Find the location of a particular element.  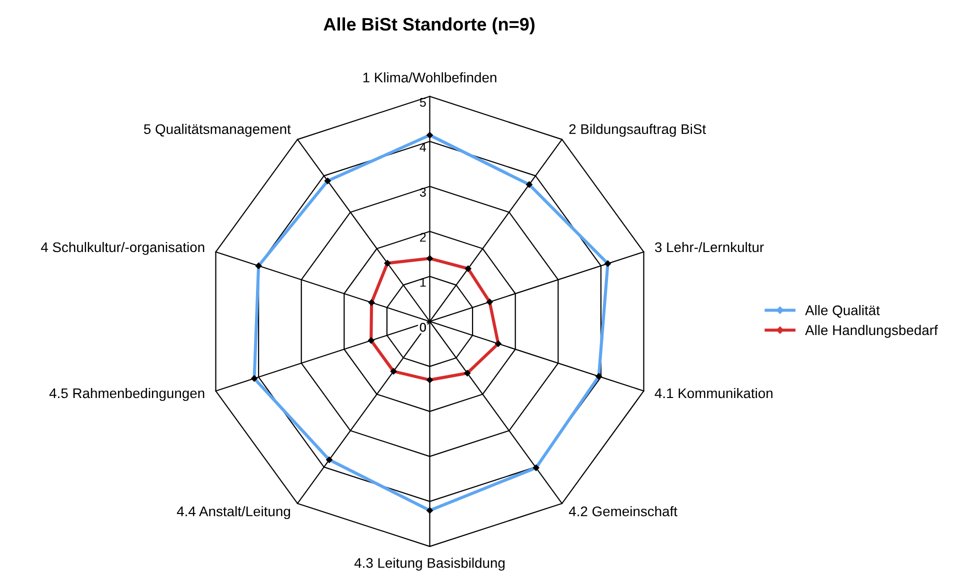

spoke-label: 5 Qualitätsmanagement is located at coordinates (217, 130).